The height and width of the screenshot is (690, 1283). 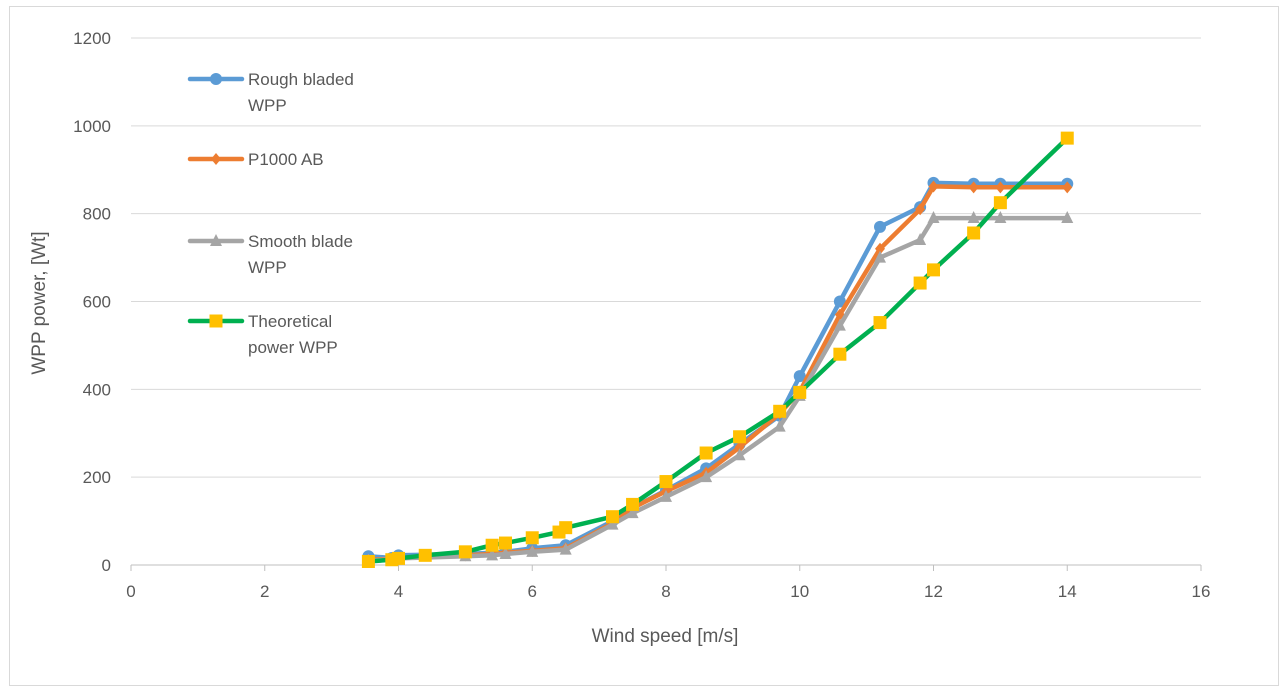 I want to click on y-tick-label: 200, so click(x=97, y=477).